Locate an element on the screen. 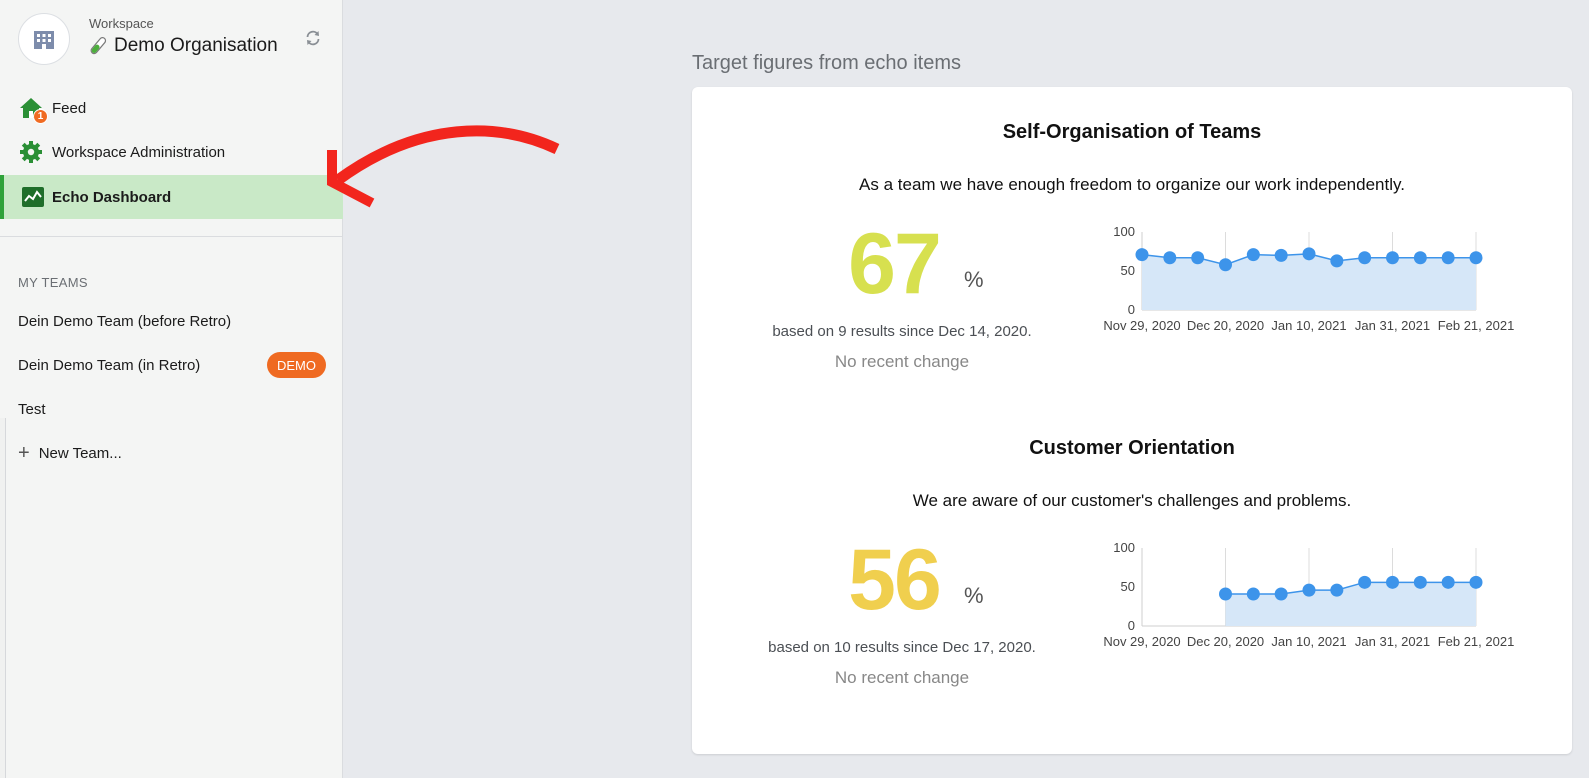 The image size is (1589, 778). sidebar-divider is located at coordinates (171, 236).